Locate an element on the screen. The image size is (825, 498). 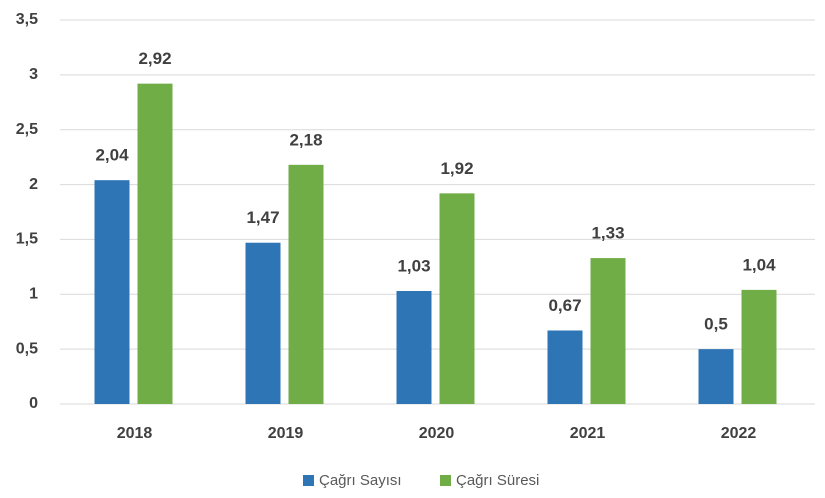
x-tick-label: 2021 is located at coordinates (588, 433).